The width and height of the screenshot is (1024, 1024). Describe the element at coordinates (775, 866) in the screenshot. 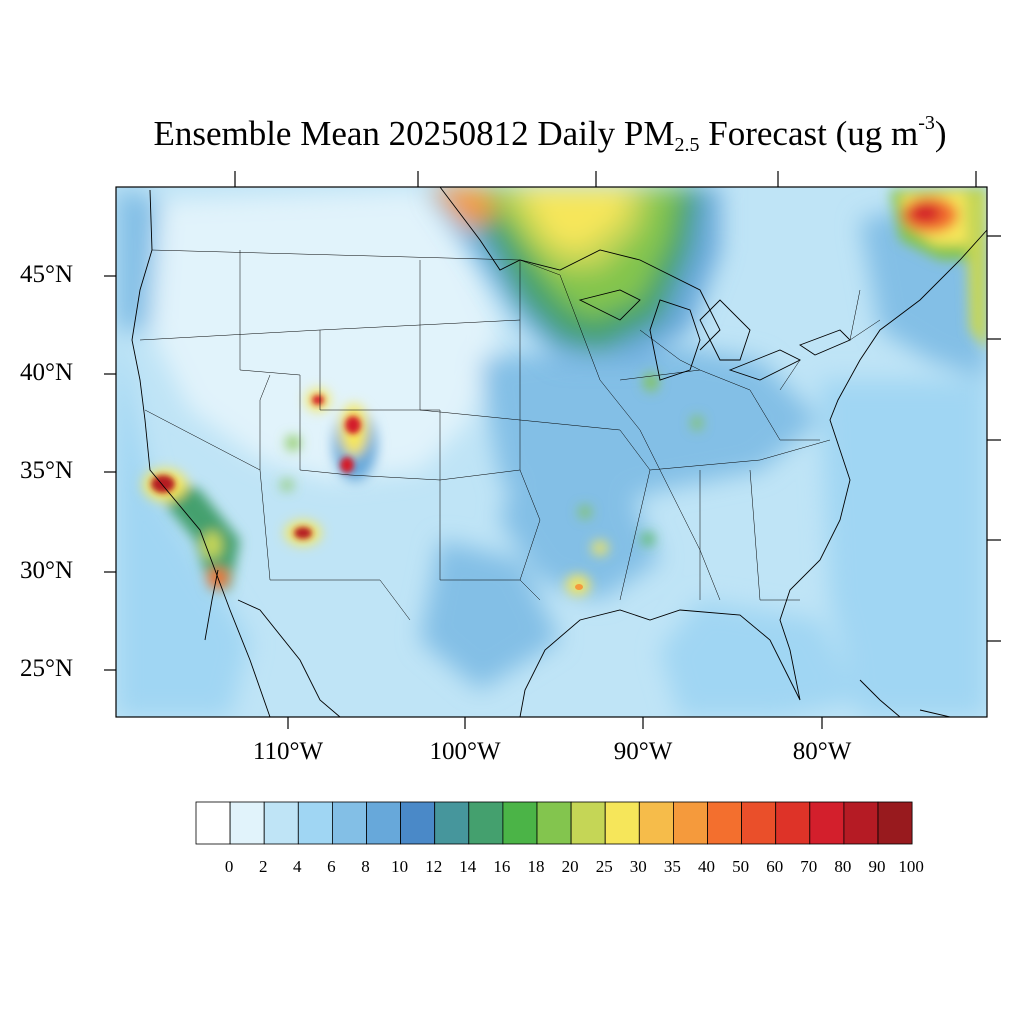

I see `colorbar-tick-label: 60` at that location.